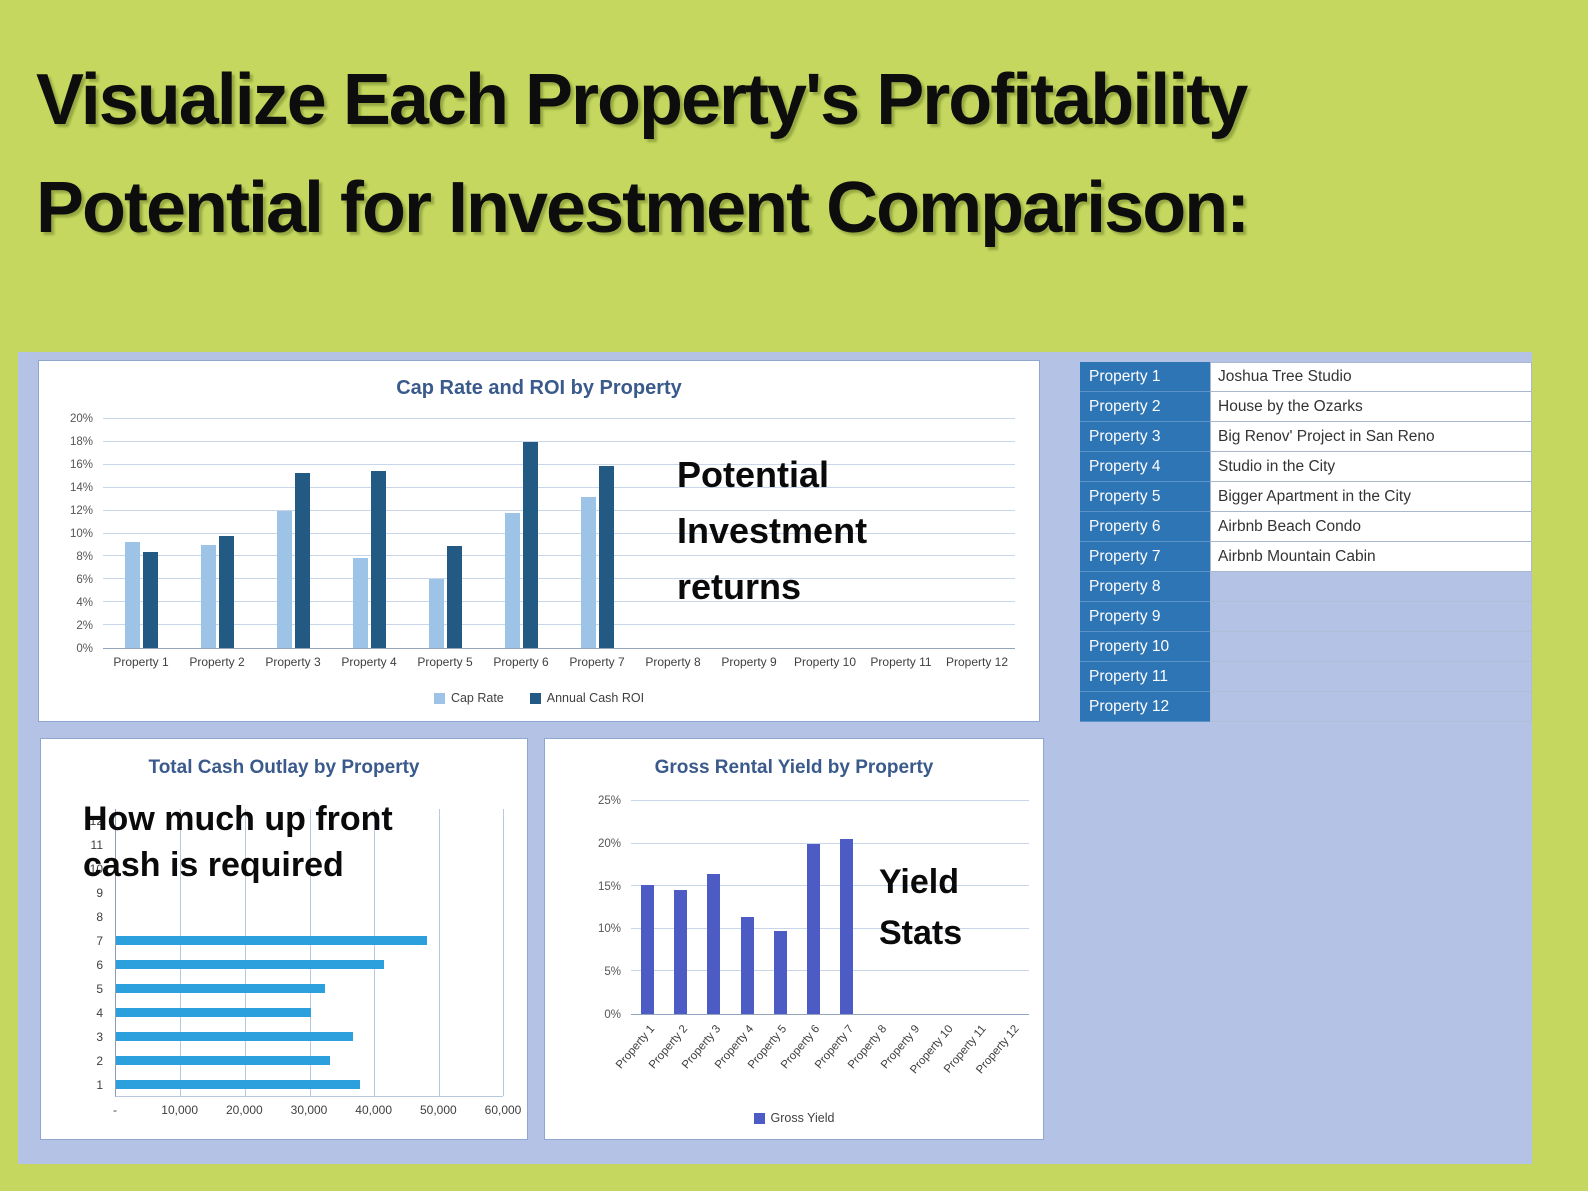  What do you see at coordinates (217, 662) in the screenshot?
I see `x-tick-label: Property 2` at bounding box center [217, 662].